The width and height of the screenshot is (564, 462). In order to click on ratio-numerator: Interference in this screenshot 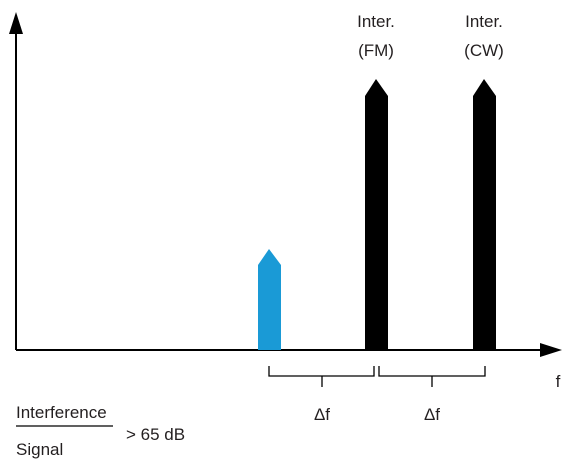, I will do `click(61, 412)`.